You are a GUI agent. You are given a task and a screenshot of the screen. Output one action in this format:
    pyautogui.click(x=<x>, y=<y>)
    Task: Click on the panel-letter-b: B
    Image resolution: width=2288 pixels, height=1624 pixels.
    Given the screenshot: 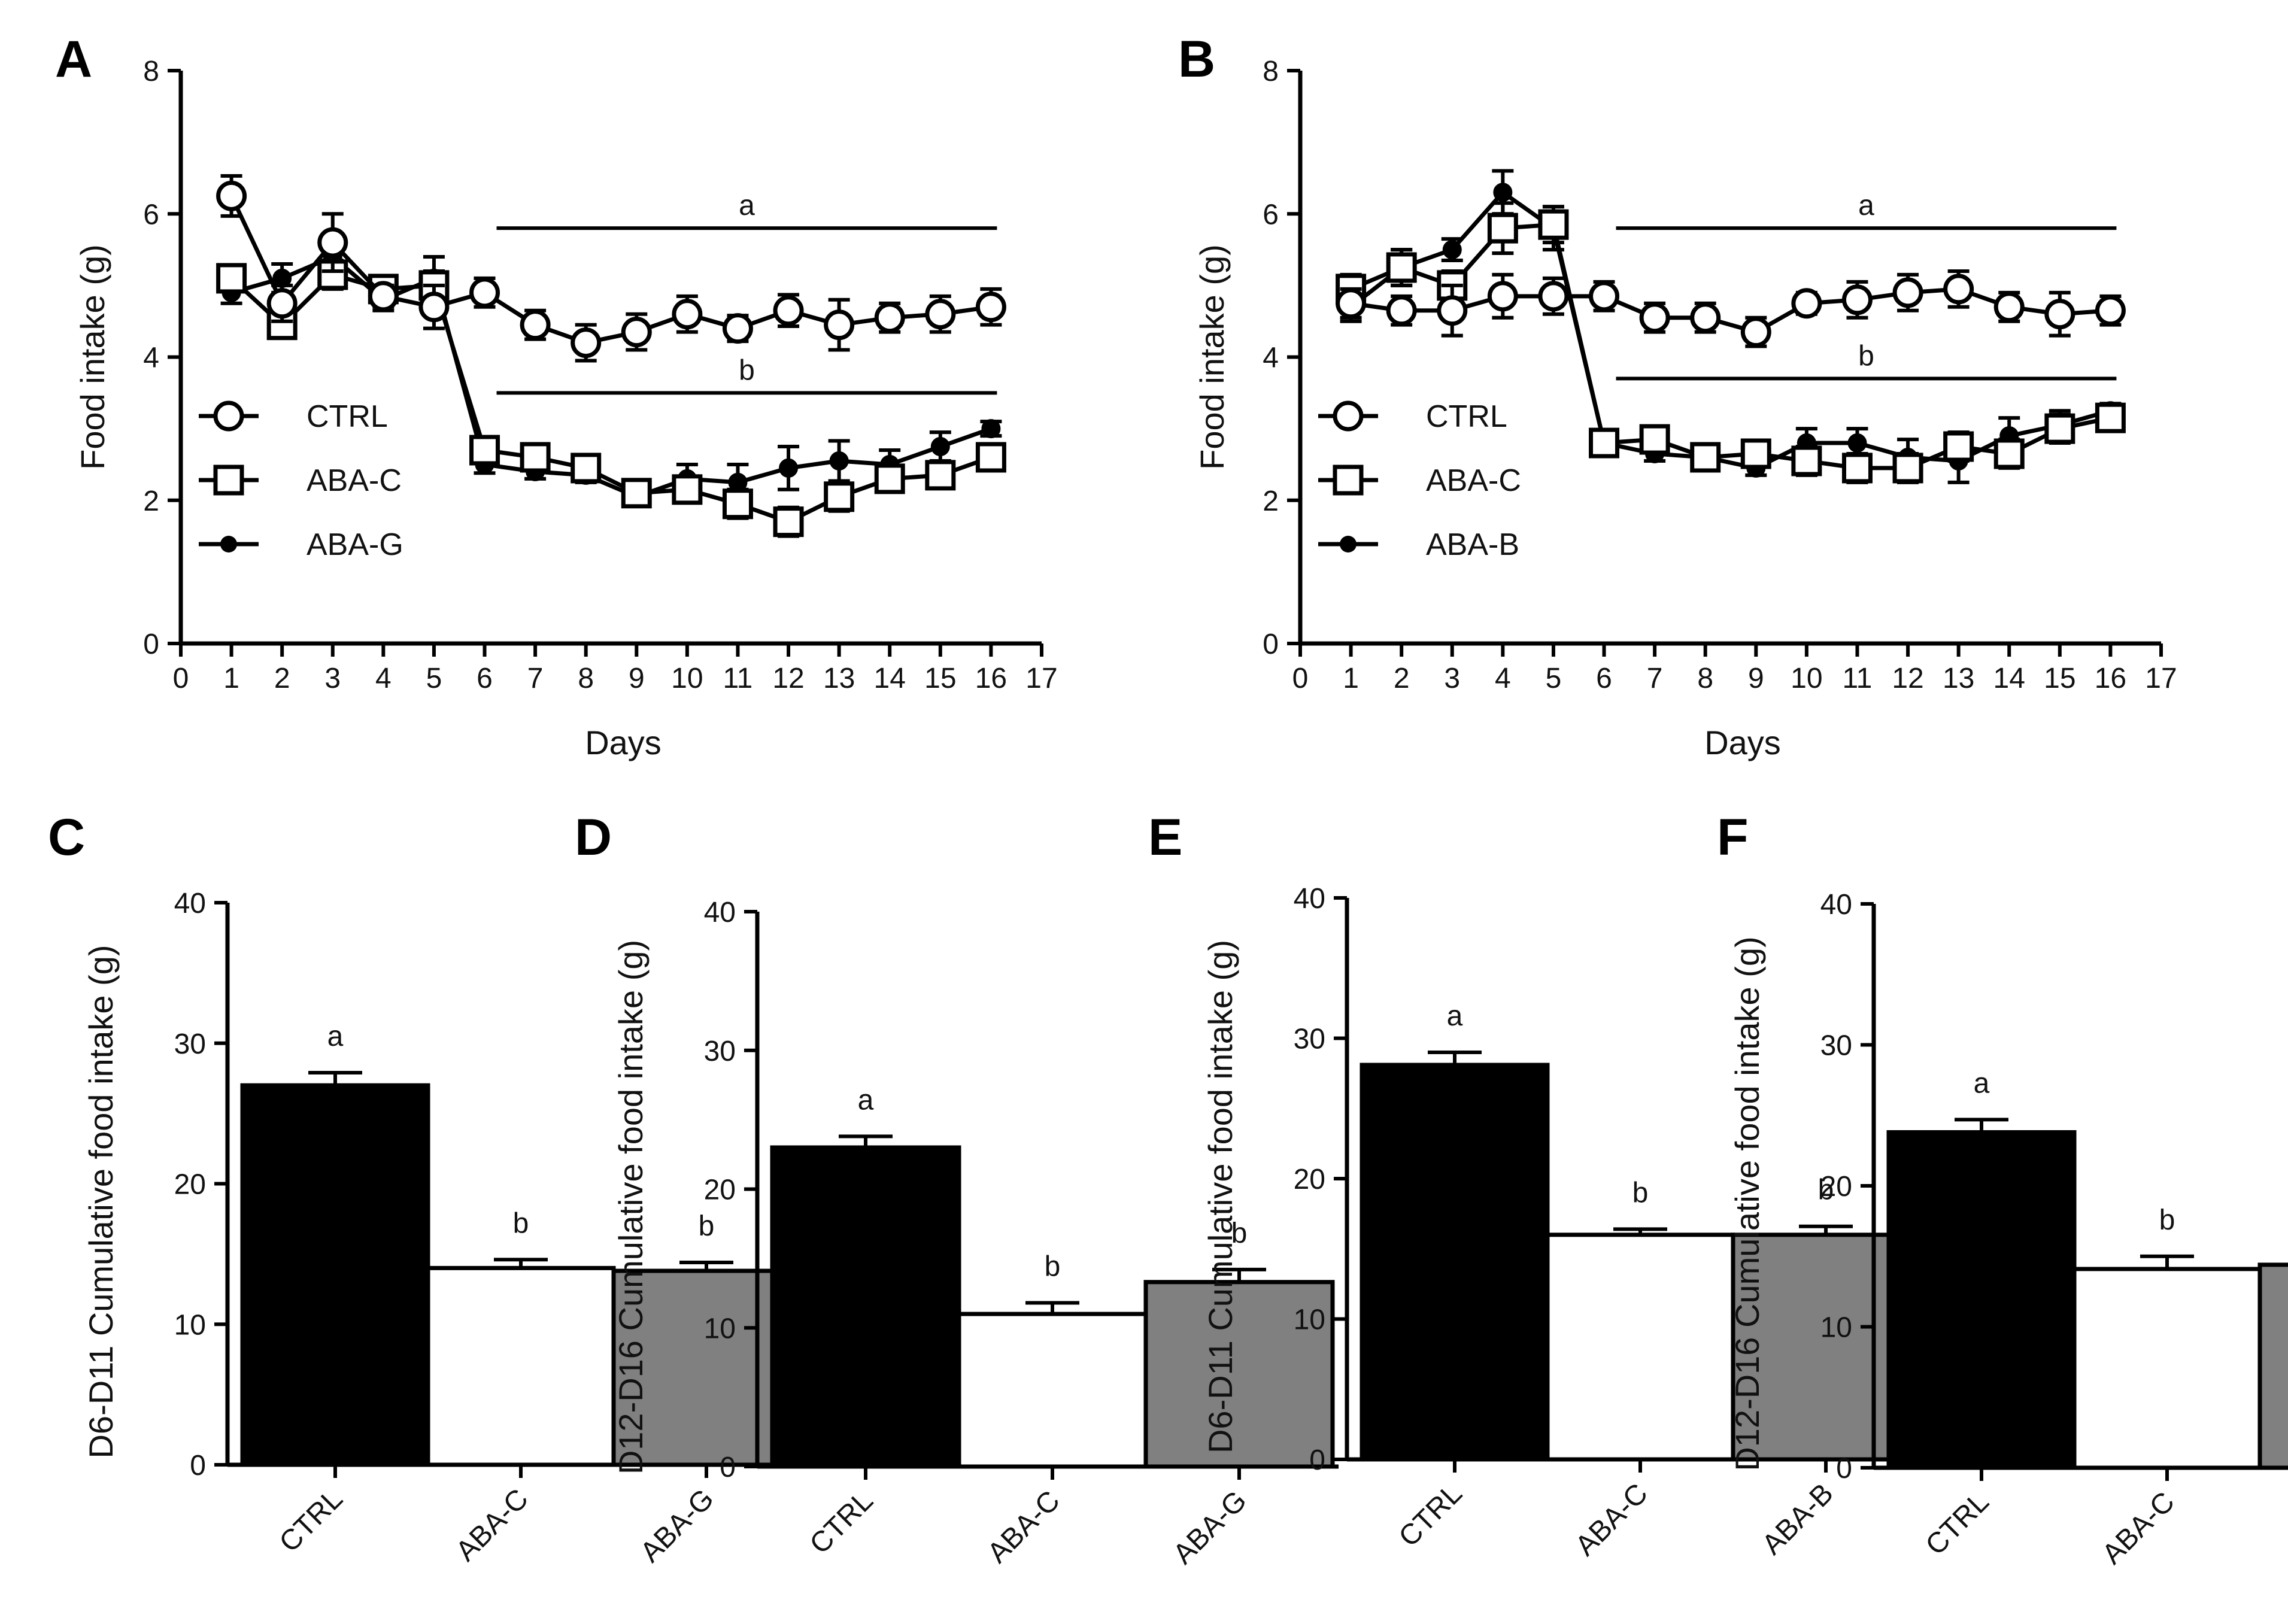 What is the action you would take?
    pyautogui.click(x=1196, y=59)
    